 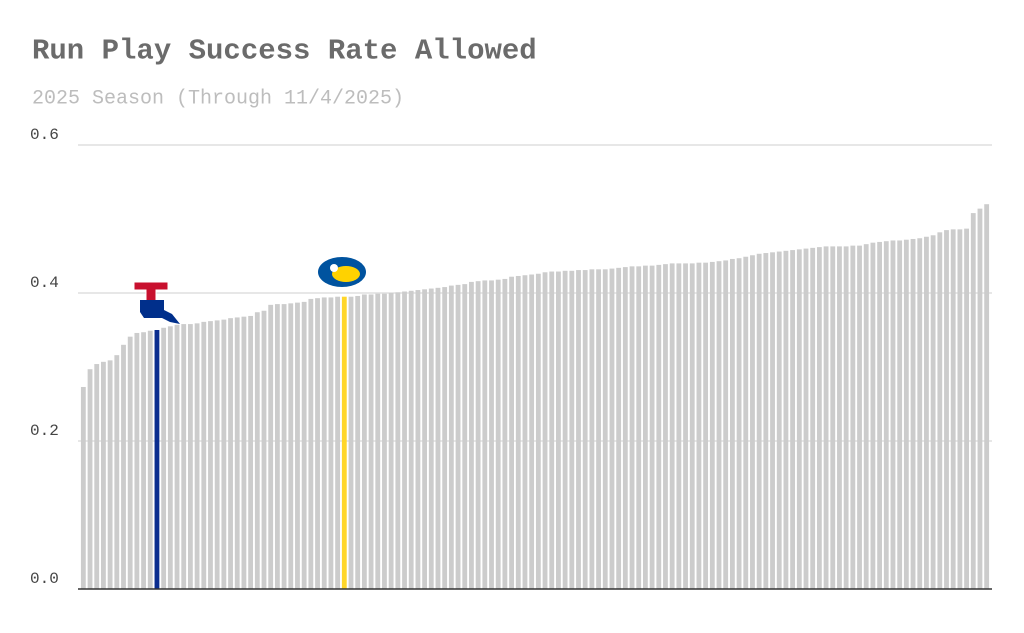 I want to click on y-tick-label: 0.0, so click(x=44, y=579).